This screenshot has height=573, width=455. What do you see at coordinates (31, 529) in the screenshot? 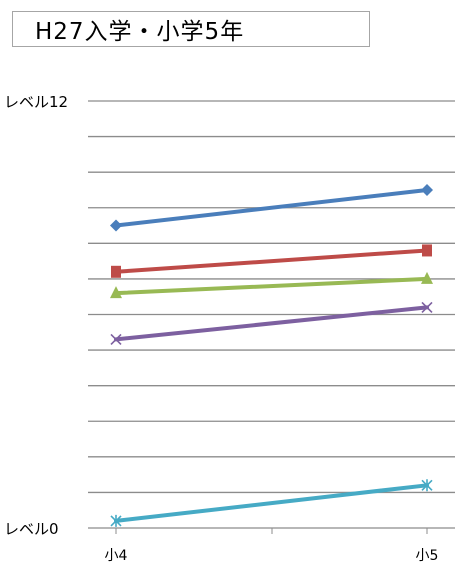
I see `y-tick-label: レベル0` at bounding box center [31, 529].